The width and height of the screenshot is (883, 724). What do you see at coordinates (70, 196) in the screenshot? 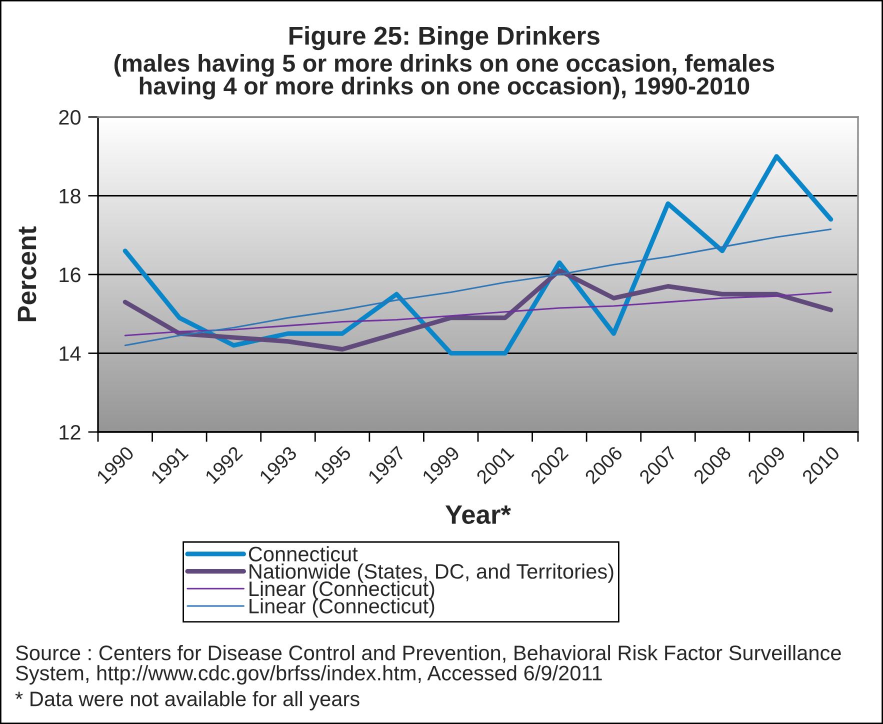
I see `y-tick-label: 18` at bounding box center [70, 196].